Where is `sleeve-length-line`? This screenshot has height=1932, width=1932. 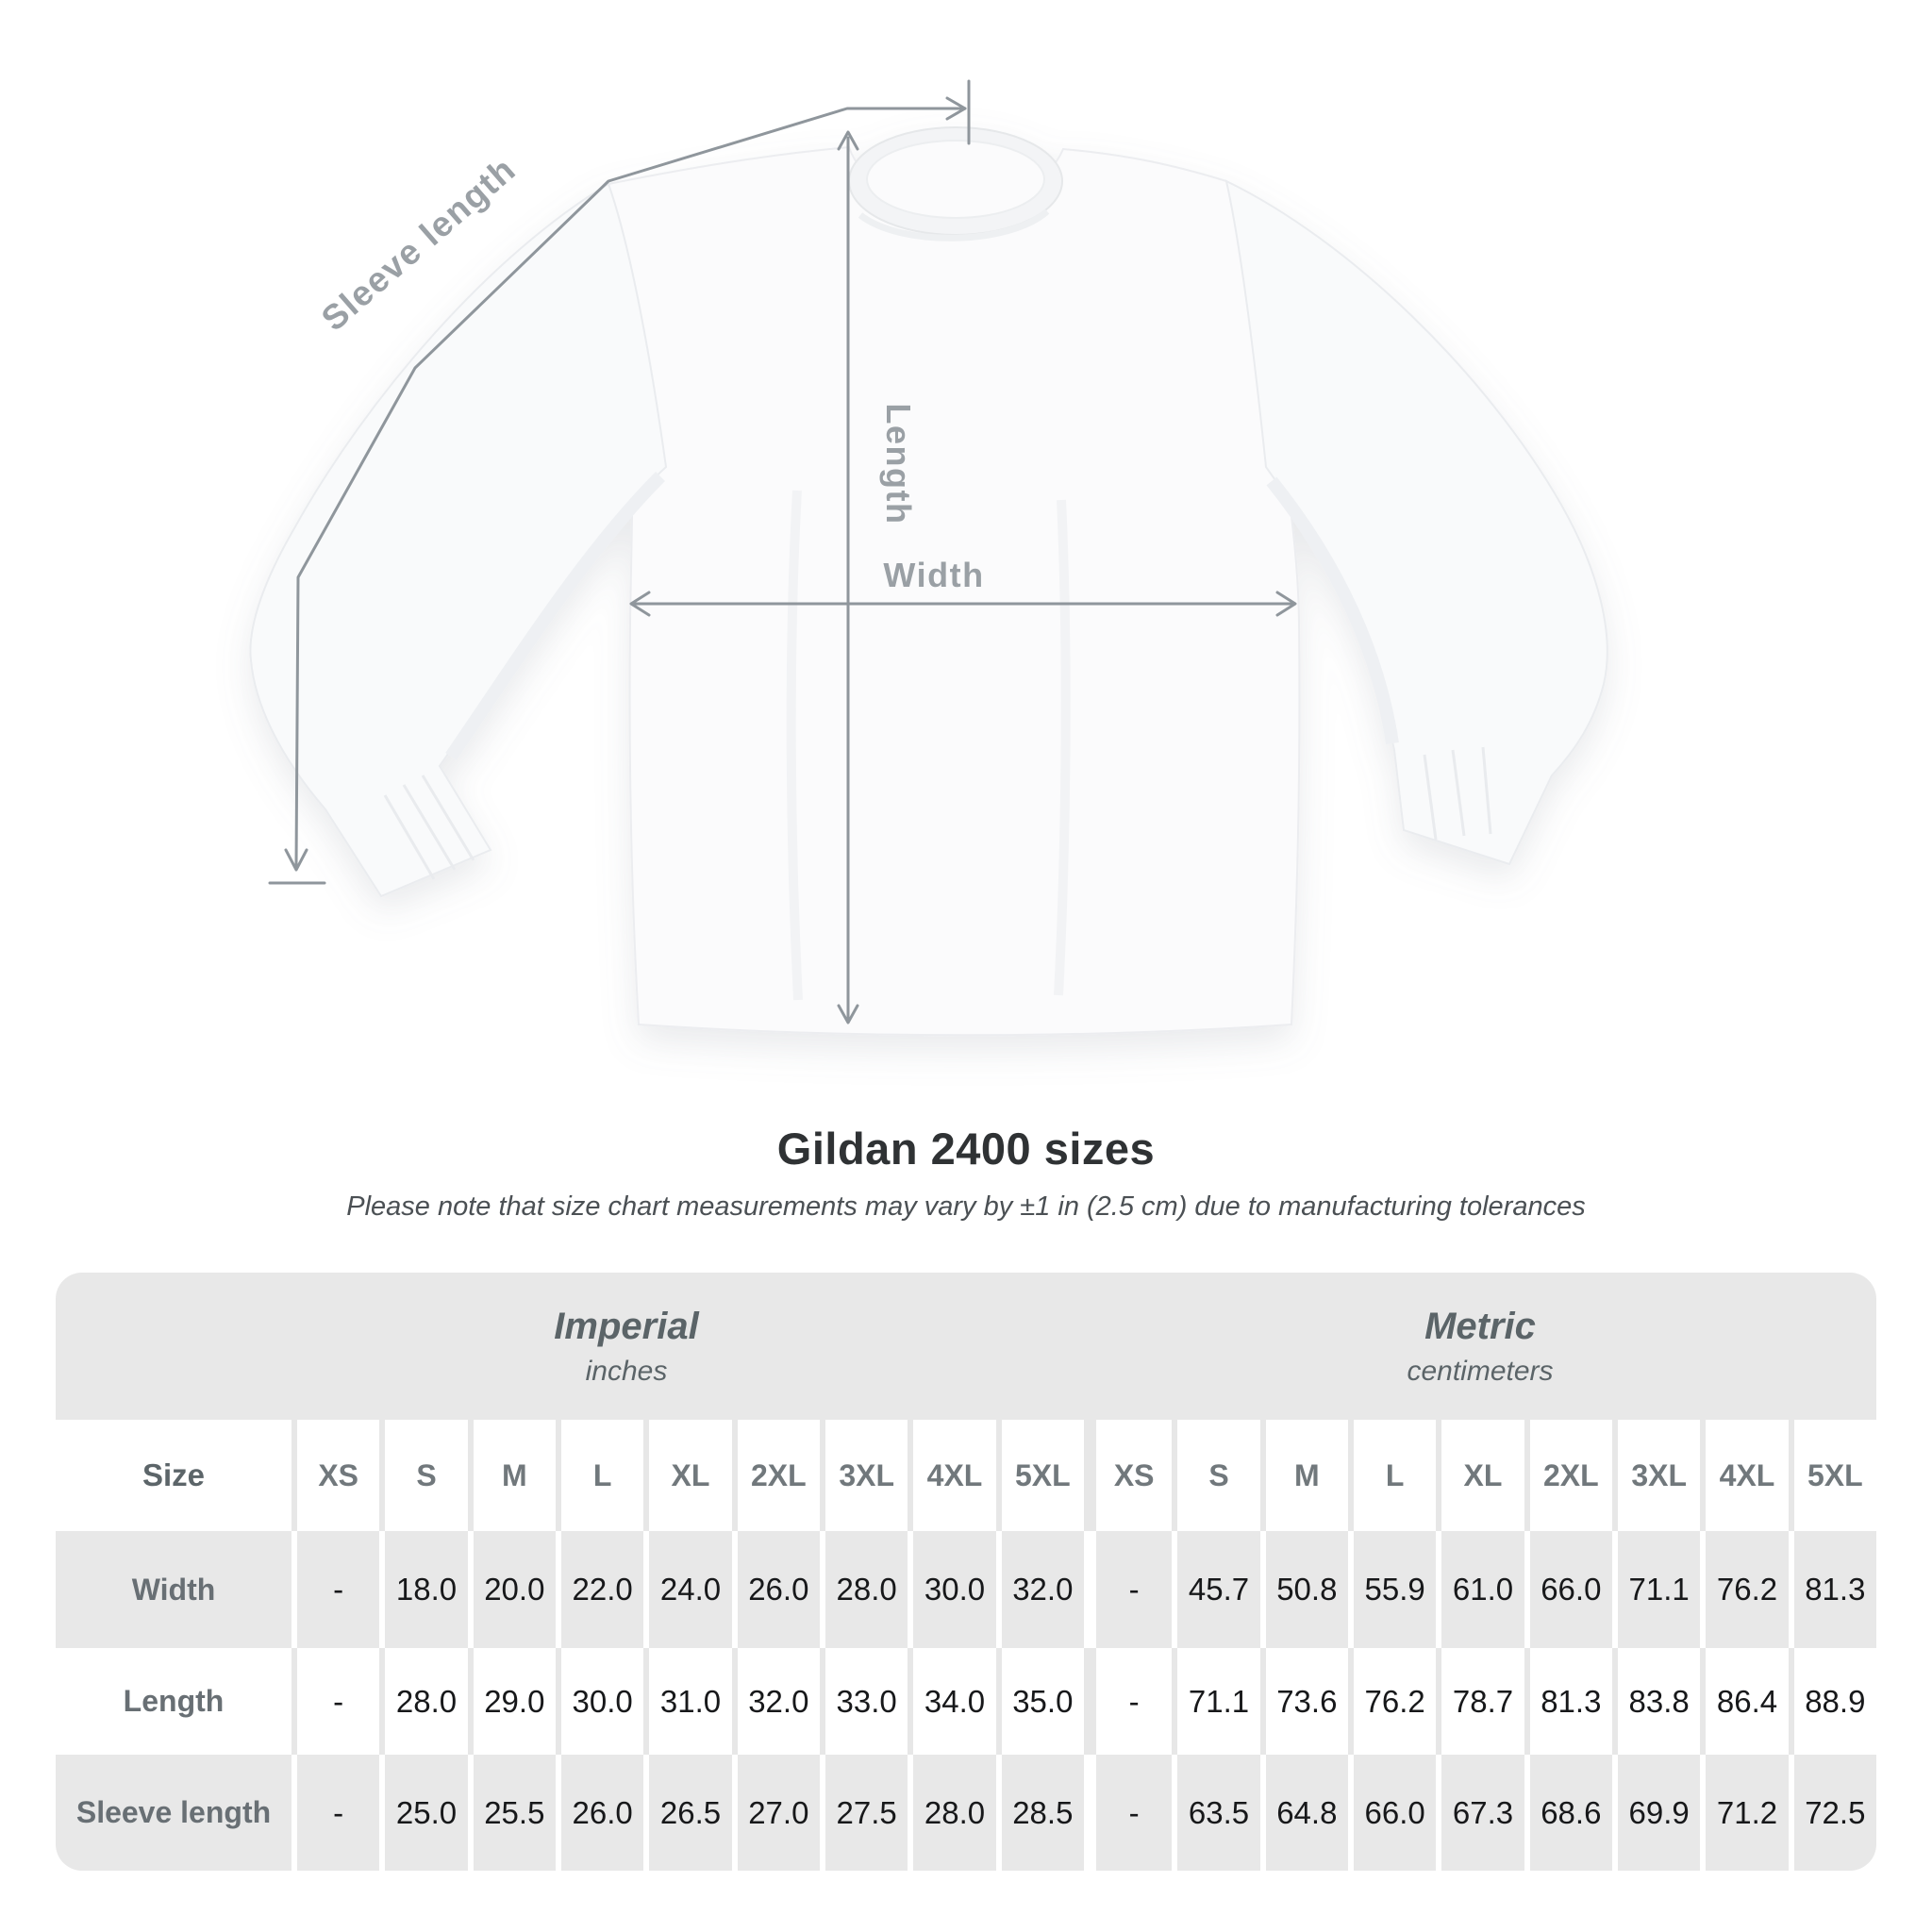
sleeve-length-line is located at coordinates (631, 488).